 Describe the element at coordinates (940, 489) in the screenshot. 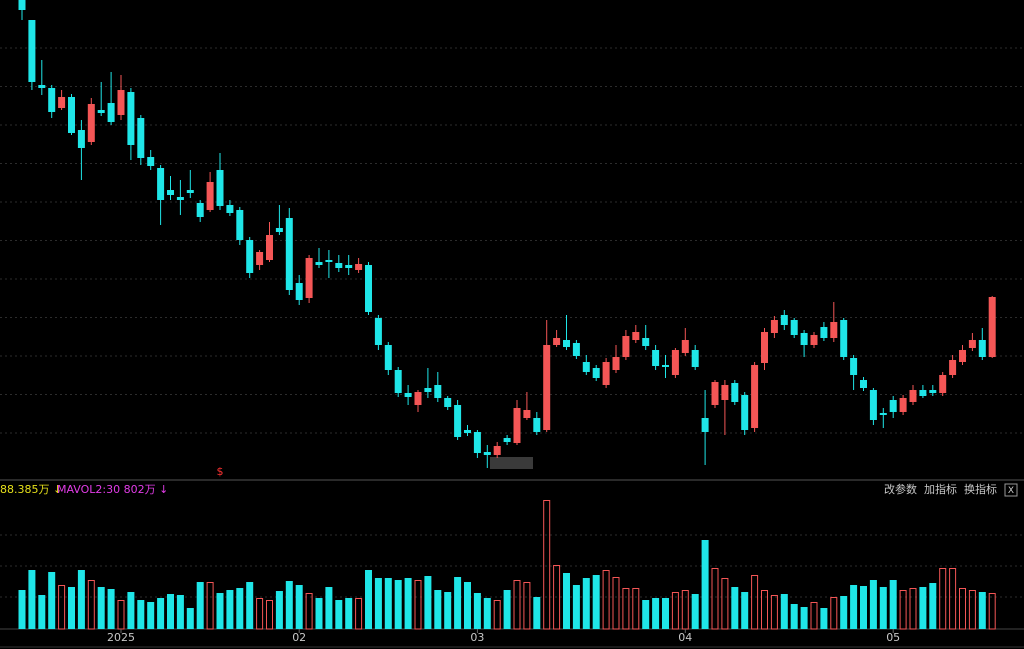

I see `add-indicator-button: 加指标` at that location.